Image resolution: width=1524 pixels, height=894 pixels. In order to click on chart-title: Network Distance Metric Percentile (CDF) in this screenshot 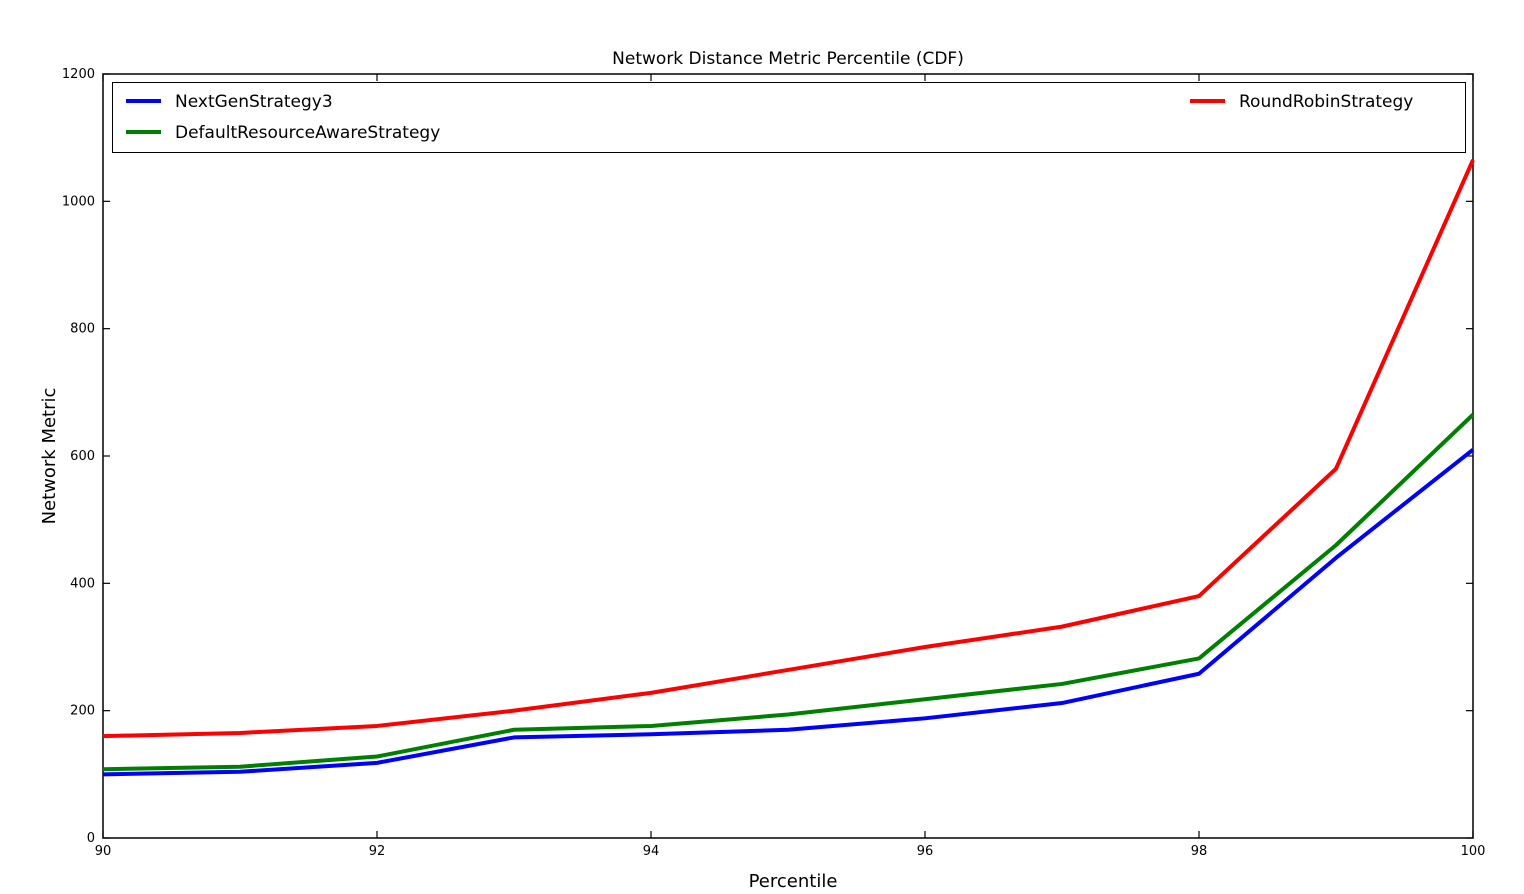, I will do `click(788, 59)`.